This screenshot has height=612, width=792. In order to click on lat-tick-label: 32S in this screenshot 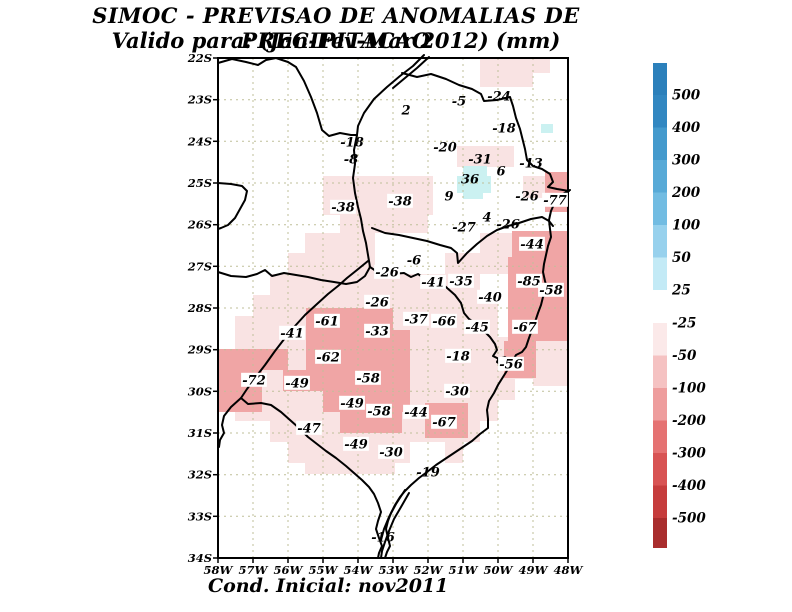, I will do `click(200, 475)`.